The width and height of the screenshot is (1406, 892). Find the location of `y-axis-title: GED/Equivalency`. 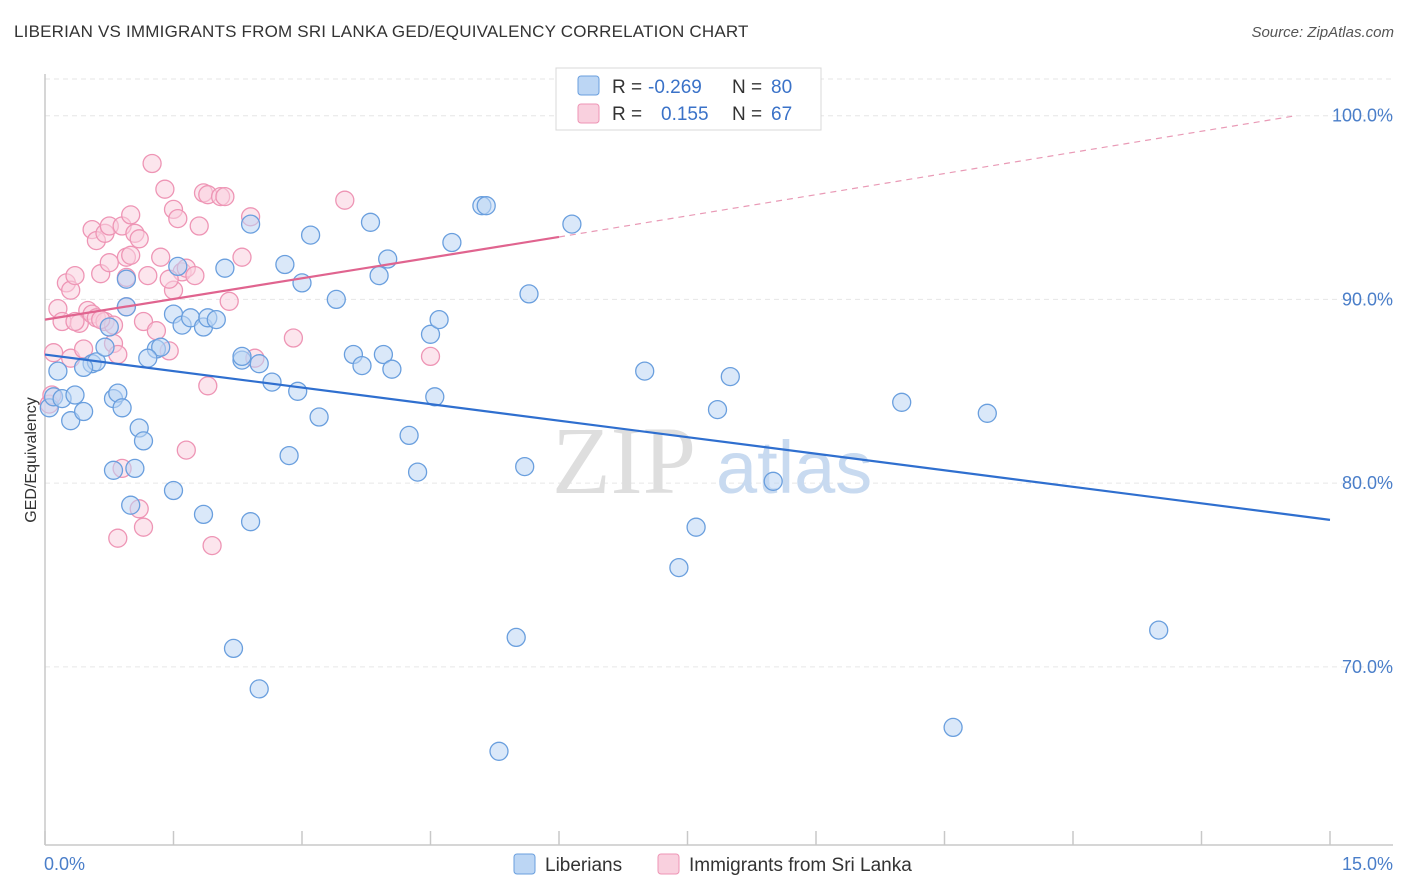

y-axis-title: GED/Equivalency is located at coordinates (31, 459).